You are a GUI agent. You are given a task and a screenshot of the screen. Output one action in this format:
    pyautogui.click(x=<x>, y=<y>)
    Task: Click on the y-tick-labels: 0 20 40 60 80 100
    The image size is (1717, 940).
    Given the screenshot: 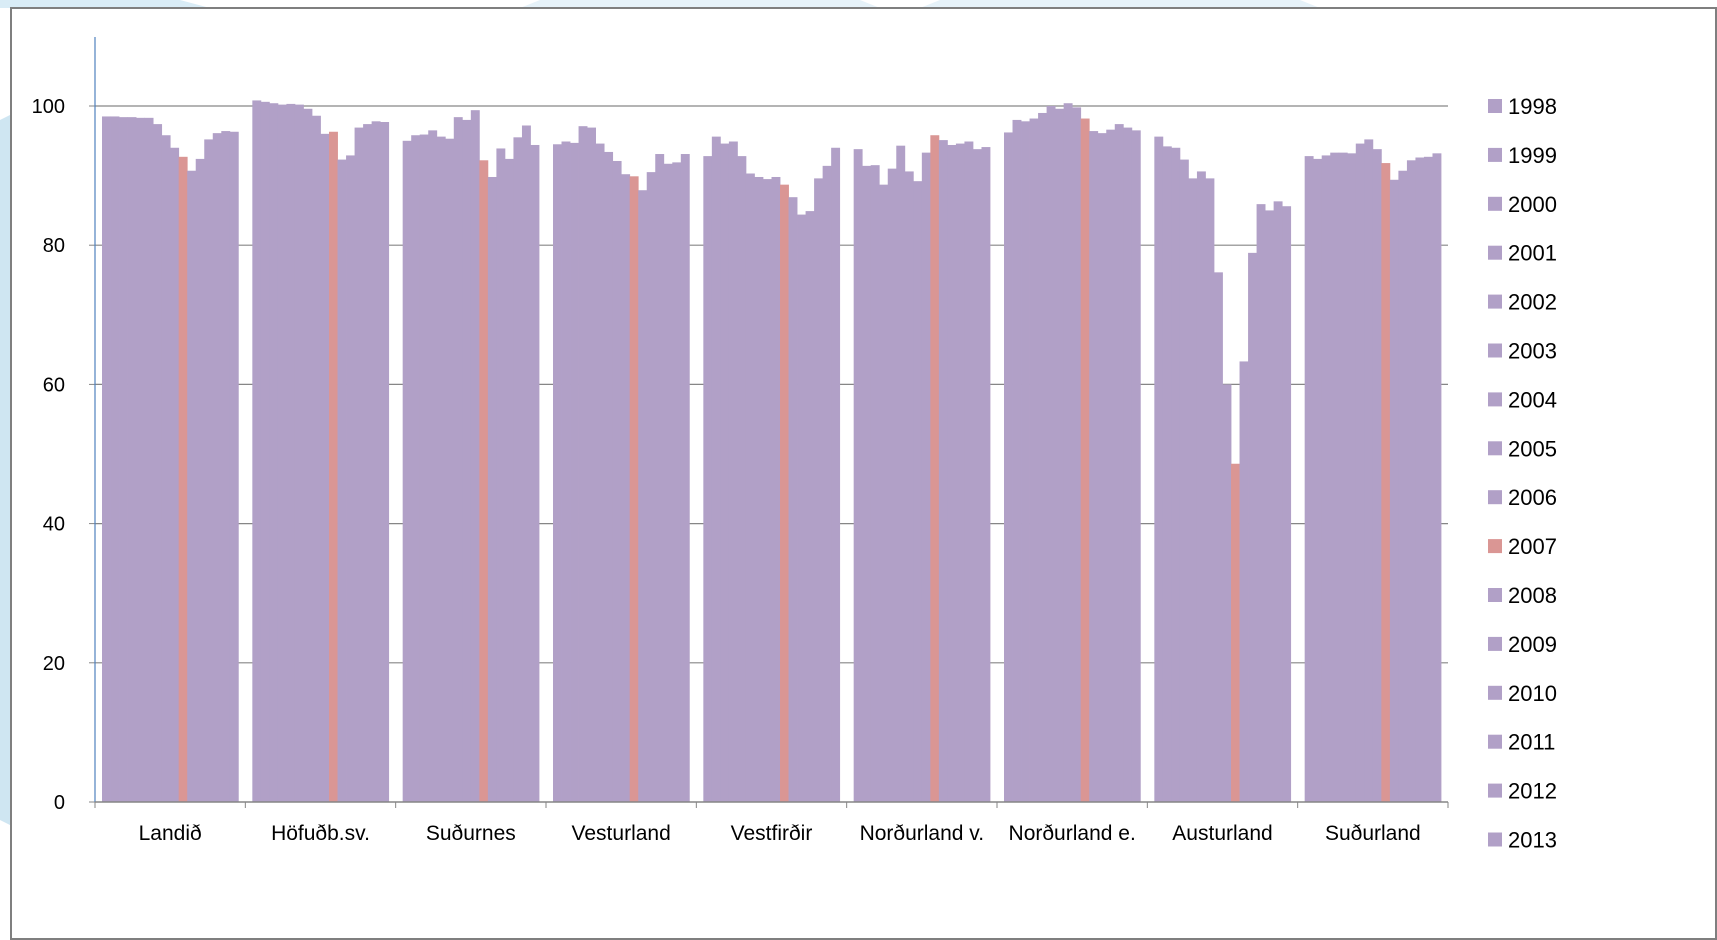 What is the action you would take?
    pyautogui.click(x=48, y=455)
    